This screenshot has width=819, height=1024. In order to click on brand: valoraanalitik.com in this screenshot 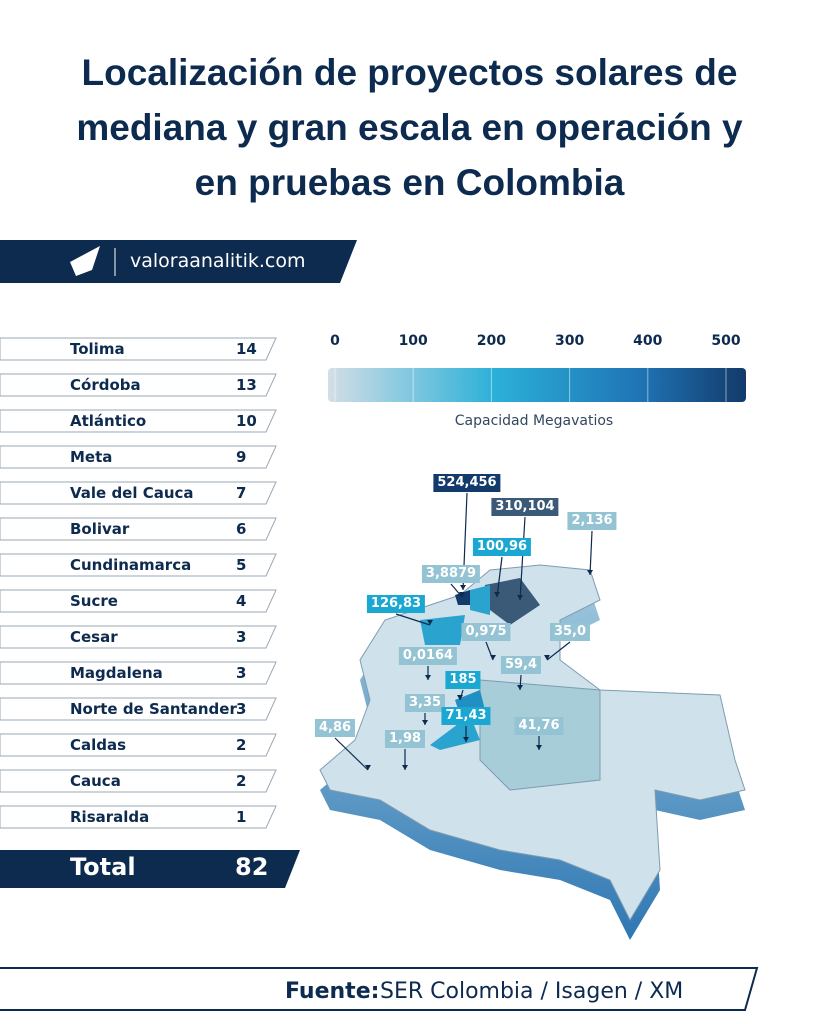, I will do `click(218, 261)`.